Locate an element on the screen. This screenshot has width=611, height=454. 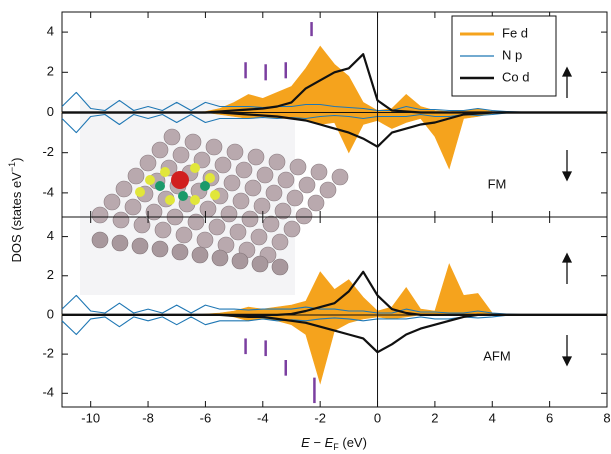
y-label-main: DOS (states eV is located at coordinates (16, 217).